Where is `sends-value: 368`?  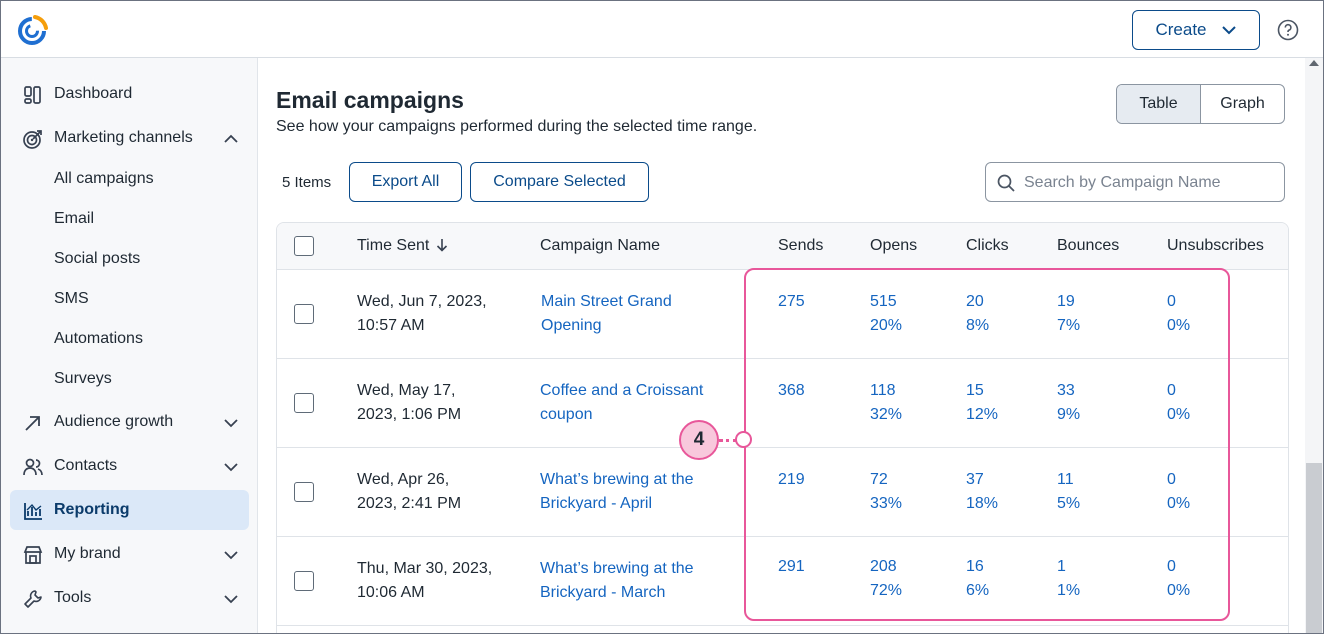 sends-value: 368 is located at coordinates (791, 390).